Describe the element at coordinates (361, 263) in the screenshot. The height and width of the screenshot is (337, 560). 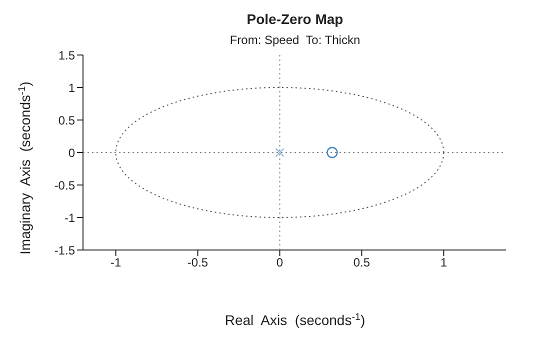
I see `x-tick-label: 0.5` at that location.